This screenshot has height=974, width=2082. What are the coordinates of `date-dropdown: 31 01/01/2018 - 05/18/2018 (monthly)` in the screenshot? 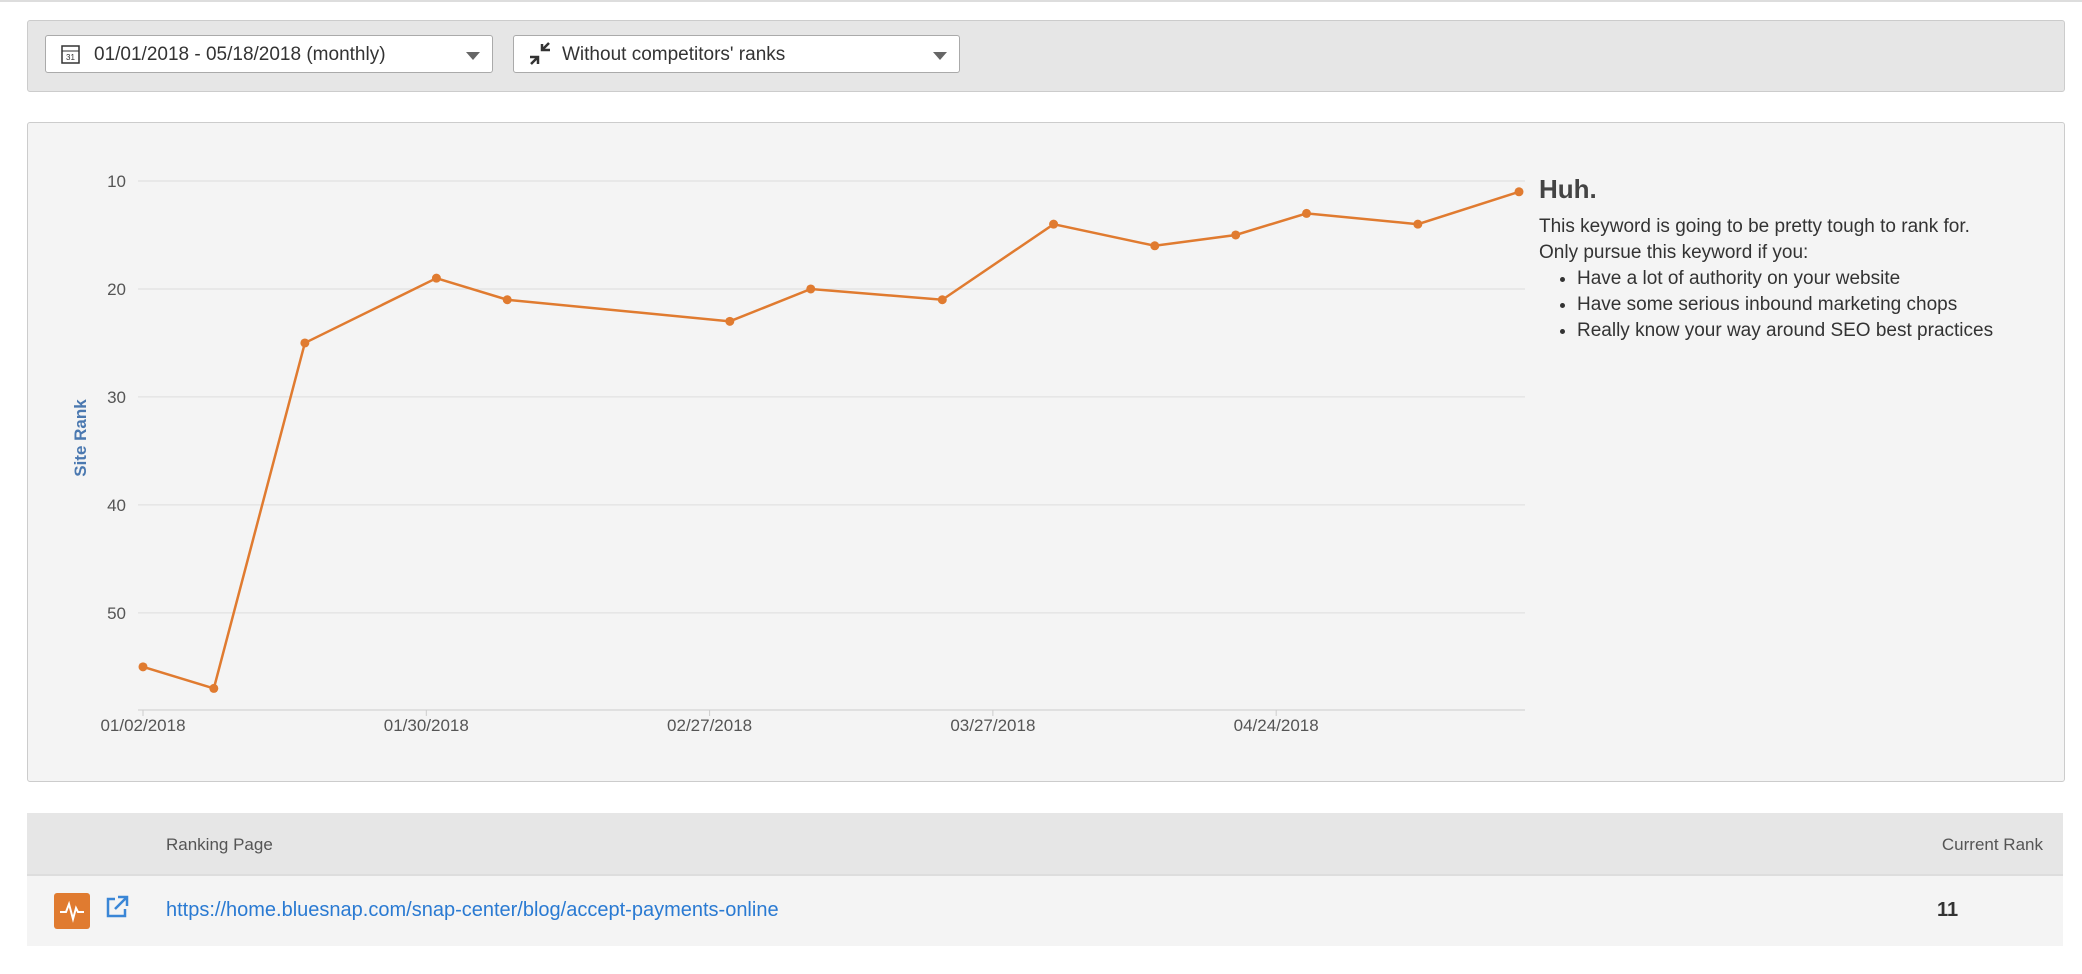 It's located at (269, 54).